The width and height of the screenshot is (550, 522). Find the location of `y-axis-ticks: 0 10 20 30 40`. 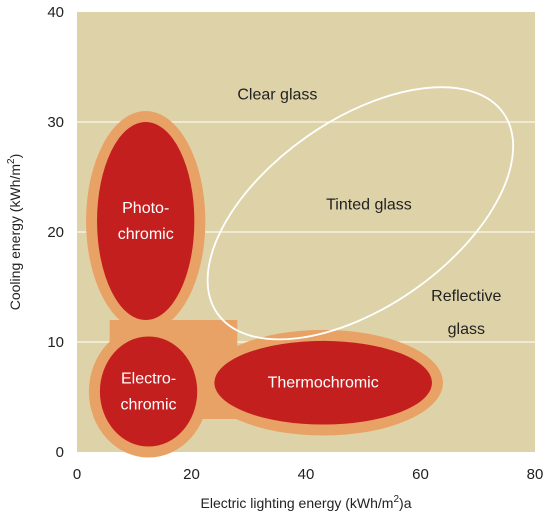

y-axis-ticks: 0 10 20 30 40 is located at coordinates (55, 232).